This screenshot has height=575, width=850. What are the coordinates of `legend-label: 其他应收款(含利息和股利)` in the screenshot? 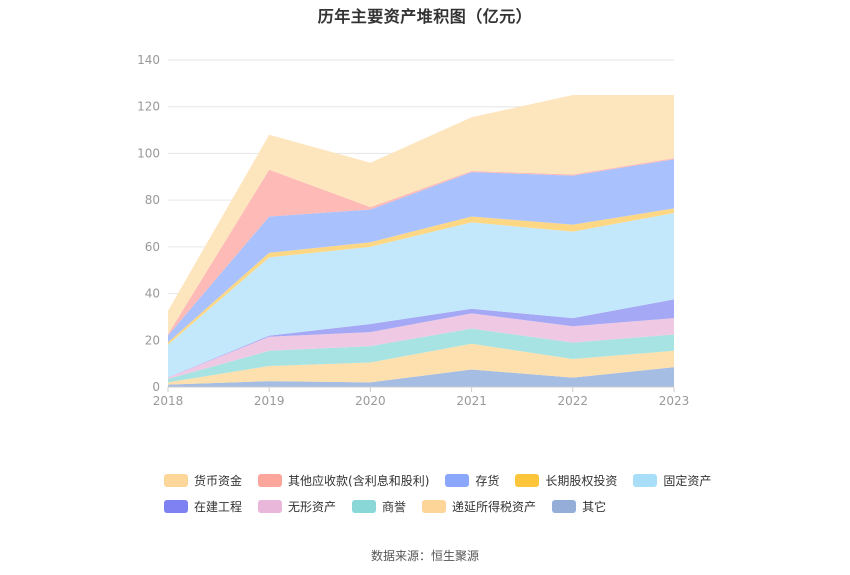 It's located at (359, 481).